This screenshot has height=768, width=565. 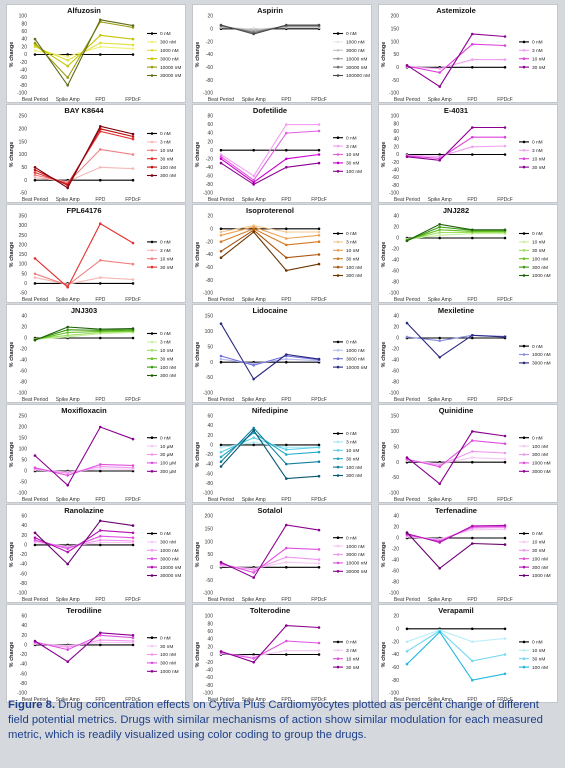 I want to click on y-tick-label: -80, so click(x=209, y=686).